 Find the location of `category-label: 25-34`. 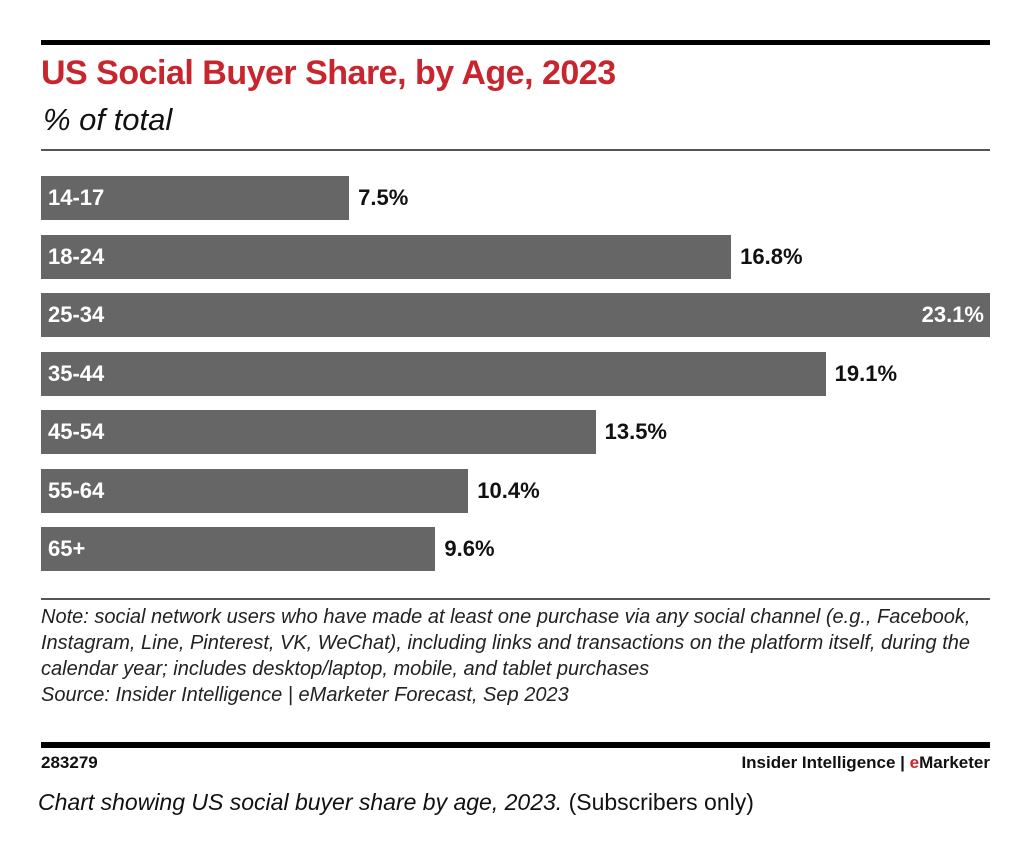

category-label: 25-34 is located at coordinates (76, 314).